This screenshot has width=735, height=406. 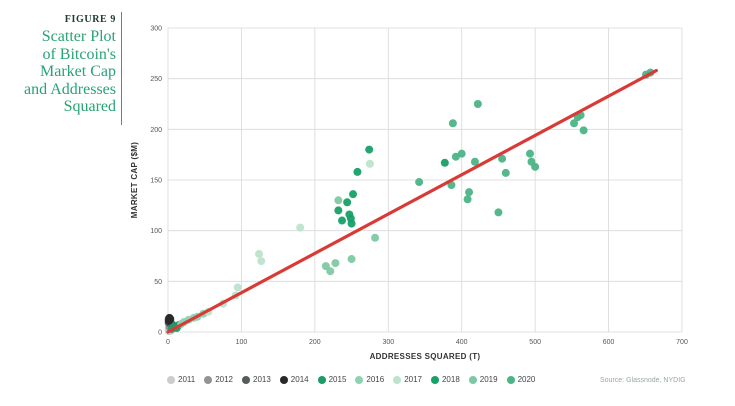 I want to click on y-tick-label: 50, so click(x=158, y=282).